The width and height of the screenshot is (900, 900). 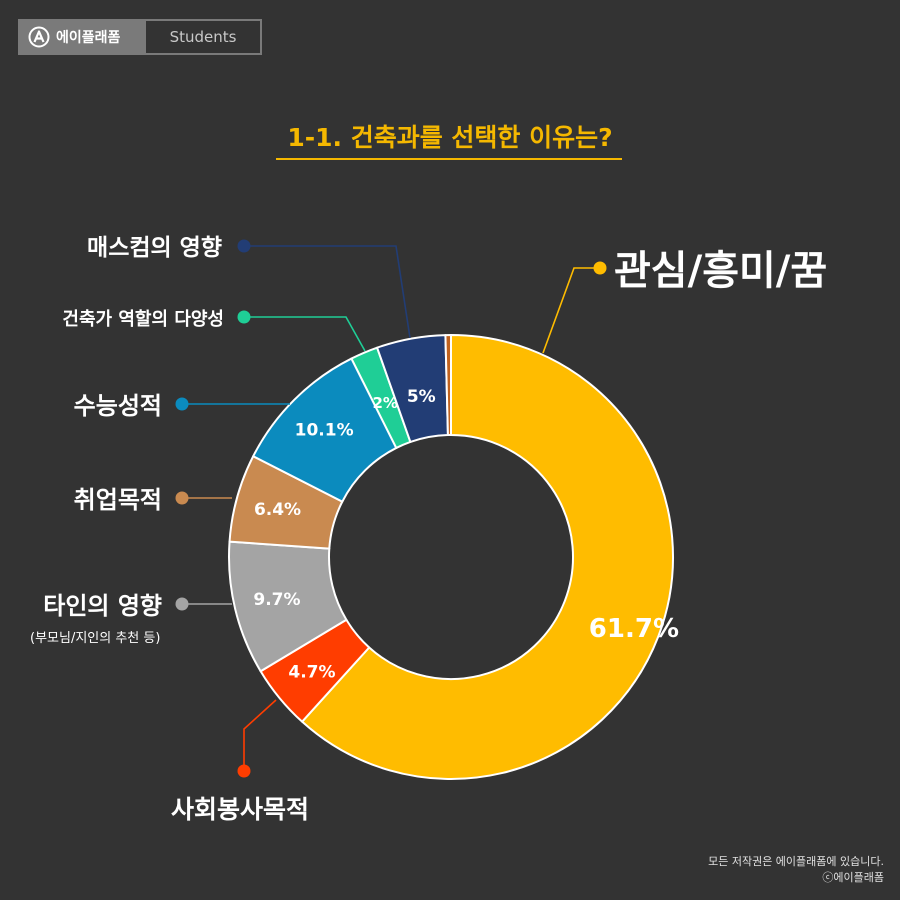 I want to click on slice-label-1: 4.7%, so click(x=311, y=672).